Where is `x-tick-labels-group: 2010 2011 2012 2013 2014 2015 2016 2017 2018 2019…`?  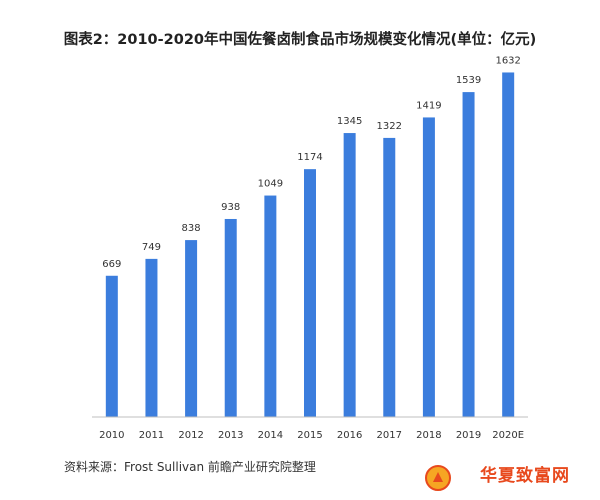 x-tick-labels-group: 2010 2011 2012 2013 2014 2015 2016 2017 2018 2019… is located at coordinates (311, 435).